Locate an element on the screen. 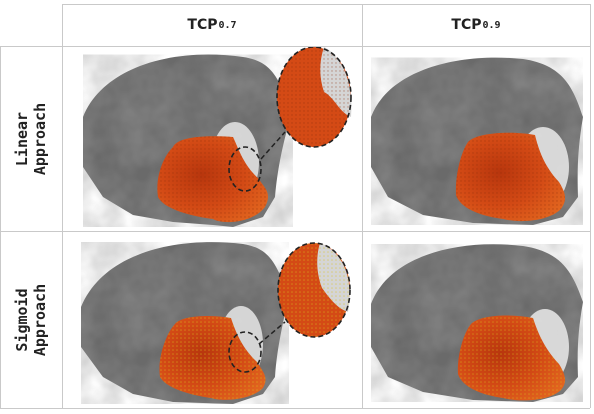 The height and width of the screenshot is (414, 594). grid-line-header is located at coordinates (295, 46).